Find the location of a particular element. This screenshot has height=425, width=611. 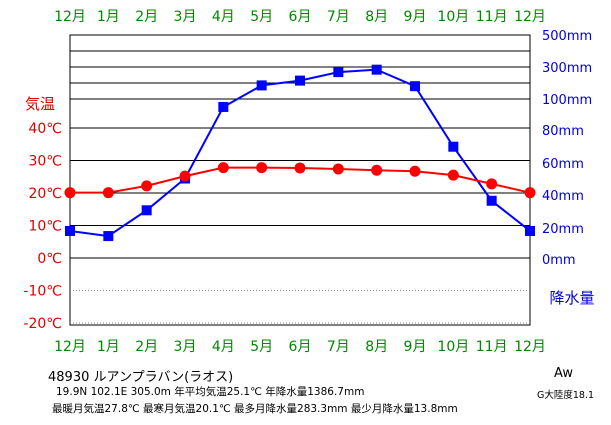

station-name: 48930 ルアンプラバン(ラオス) is located at coordinates (141, 377).